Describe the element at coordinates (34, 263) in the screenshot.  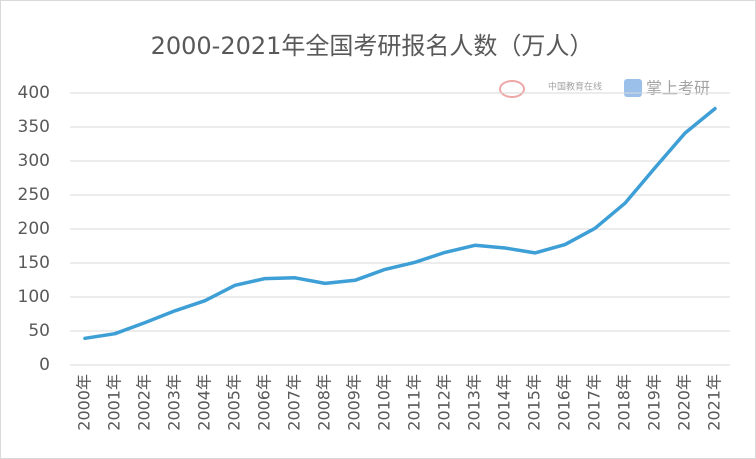
I see `y-tick-label: 150` at that location.